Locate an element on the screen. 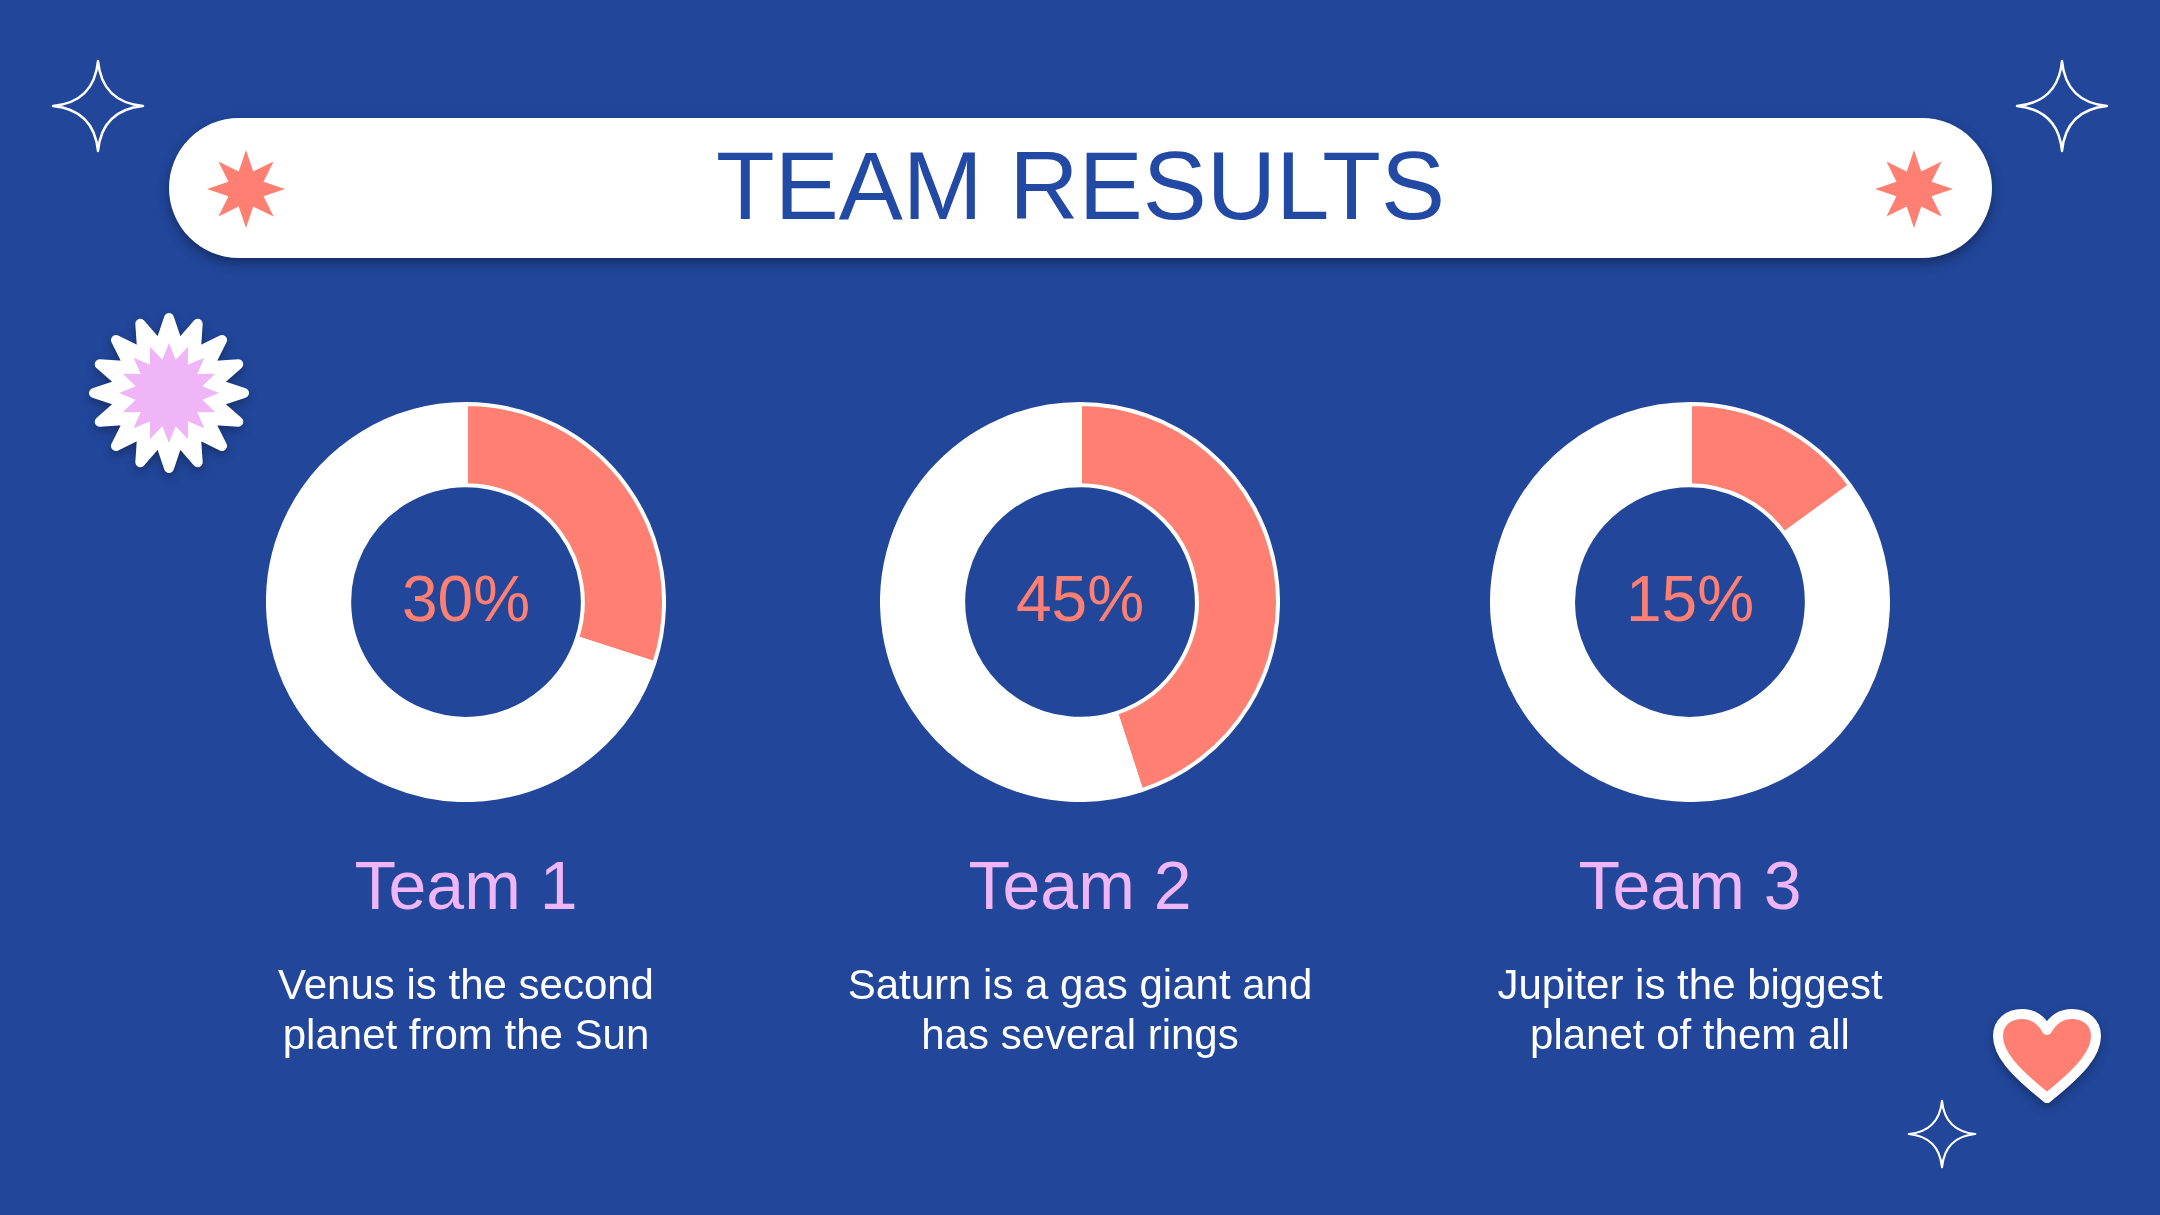 The image size is (2160, 1215). text: 15% is located at coordinates (1690, 599).